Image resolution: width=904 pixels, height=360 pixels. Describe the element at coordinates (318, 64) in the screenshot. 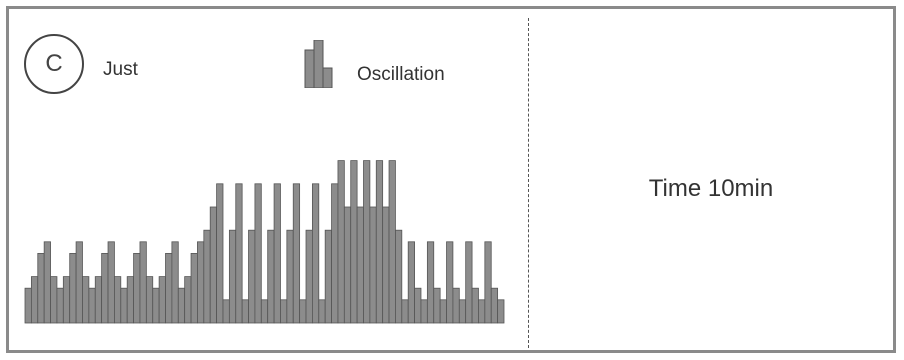

I see `oscillation-bars-icon` at that location.